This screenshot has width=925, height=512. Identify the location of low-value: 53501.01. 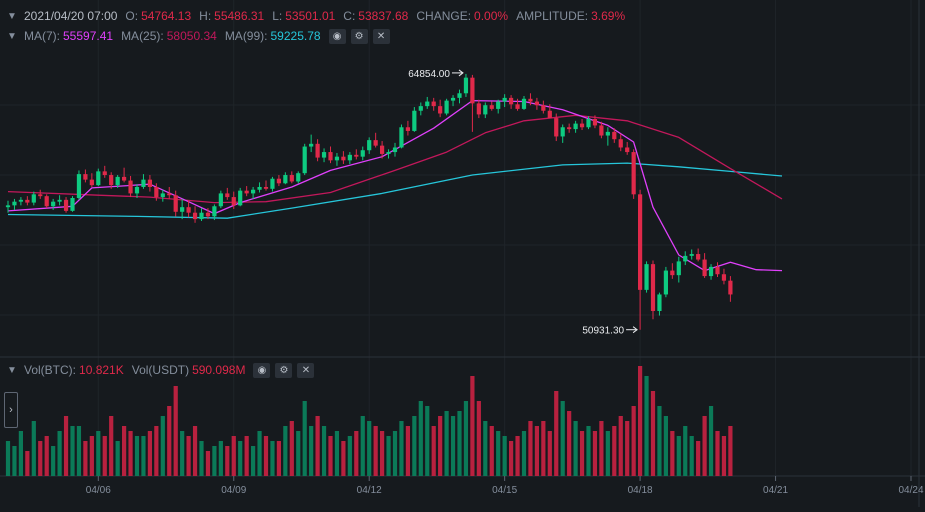
(310, 16).